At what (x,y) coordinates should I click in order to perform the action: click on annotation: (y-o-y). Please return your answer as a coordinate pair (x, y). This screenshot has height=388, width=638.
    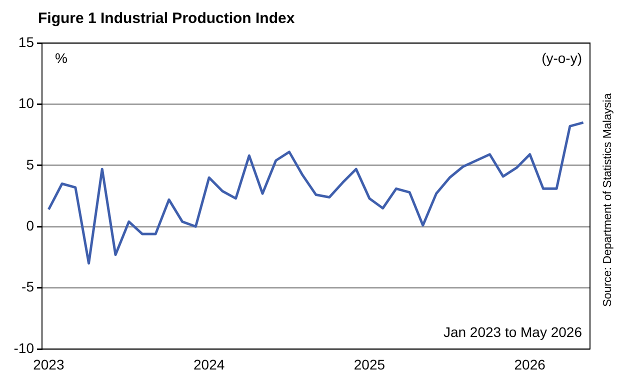
    Looking at the image, I should click on (562, 58).